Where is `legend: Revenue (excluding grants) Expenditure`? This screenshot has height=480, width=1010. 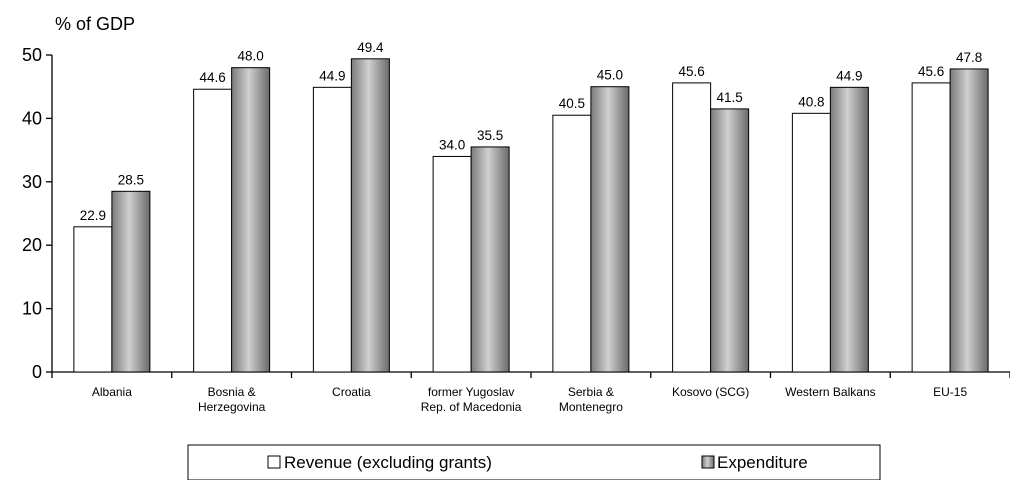 legend: Revenue (excluding grants) Expenditure is located at coordinates (534, 462).